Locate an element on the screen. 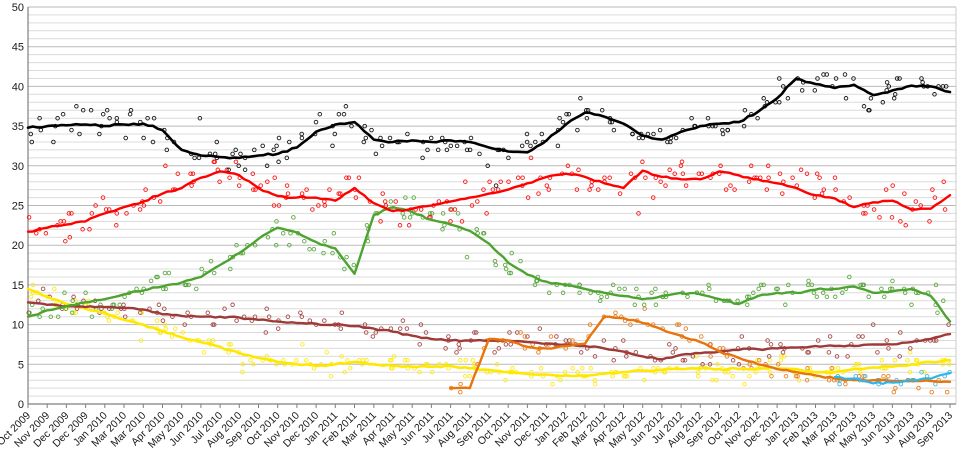 This screenshot has height=455, width=960. y-axis-label: 35 is located at coordinates (18, 127).